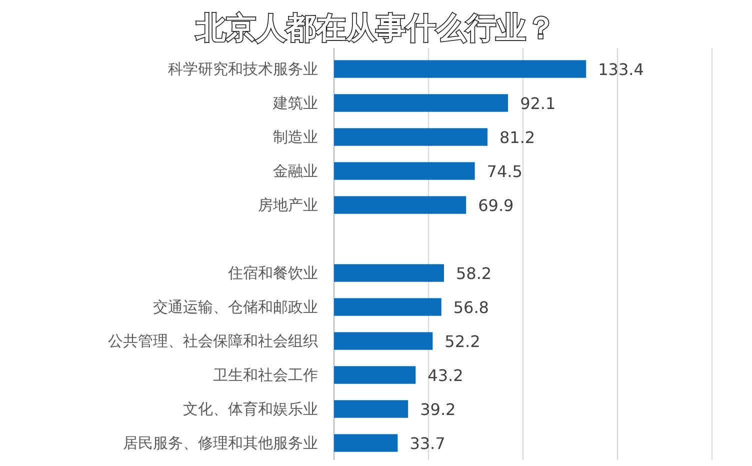 Image resolution: width=752 pixels, height=466 pixels. I want to click on y-tick-label: 住宿和餐饮业, so click(272, 273).